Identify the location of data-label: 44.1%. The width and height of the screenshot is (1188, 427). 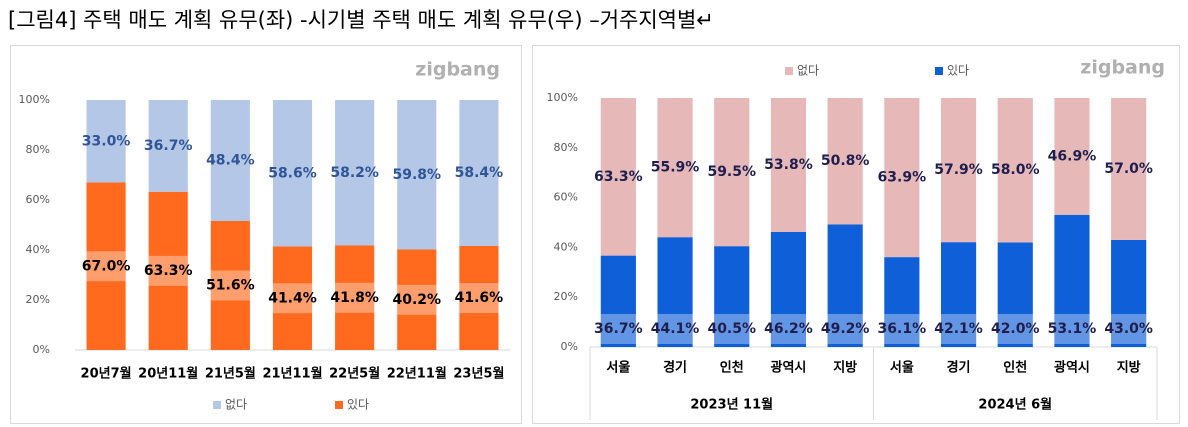
(675, 329).